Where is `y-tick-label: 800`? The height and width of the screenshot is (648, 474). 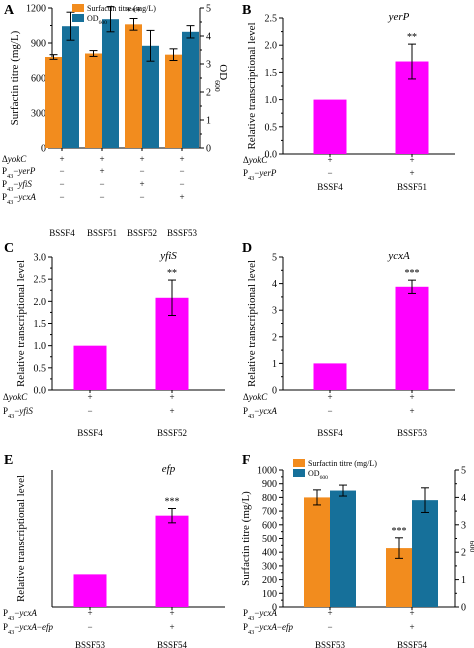 y-tick-label: 800 is located at coordinates (269, 498).